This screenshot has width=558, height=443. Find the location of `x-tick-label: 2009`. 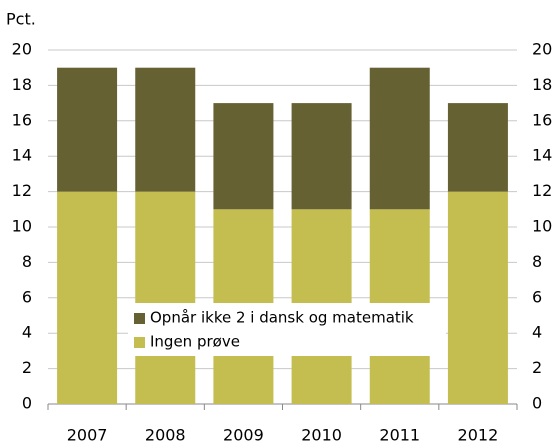

x-tick-label: 2009 is located at coordinates (243, 434).